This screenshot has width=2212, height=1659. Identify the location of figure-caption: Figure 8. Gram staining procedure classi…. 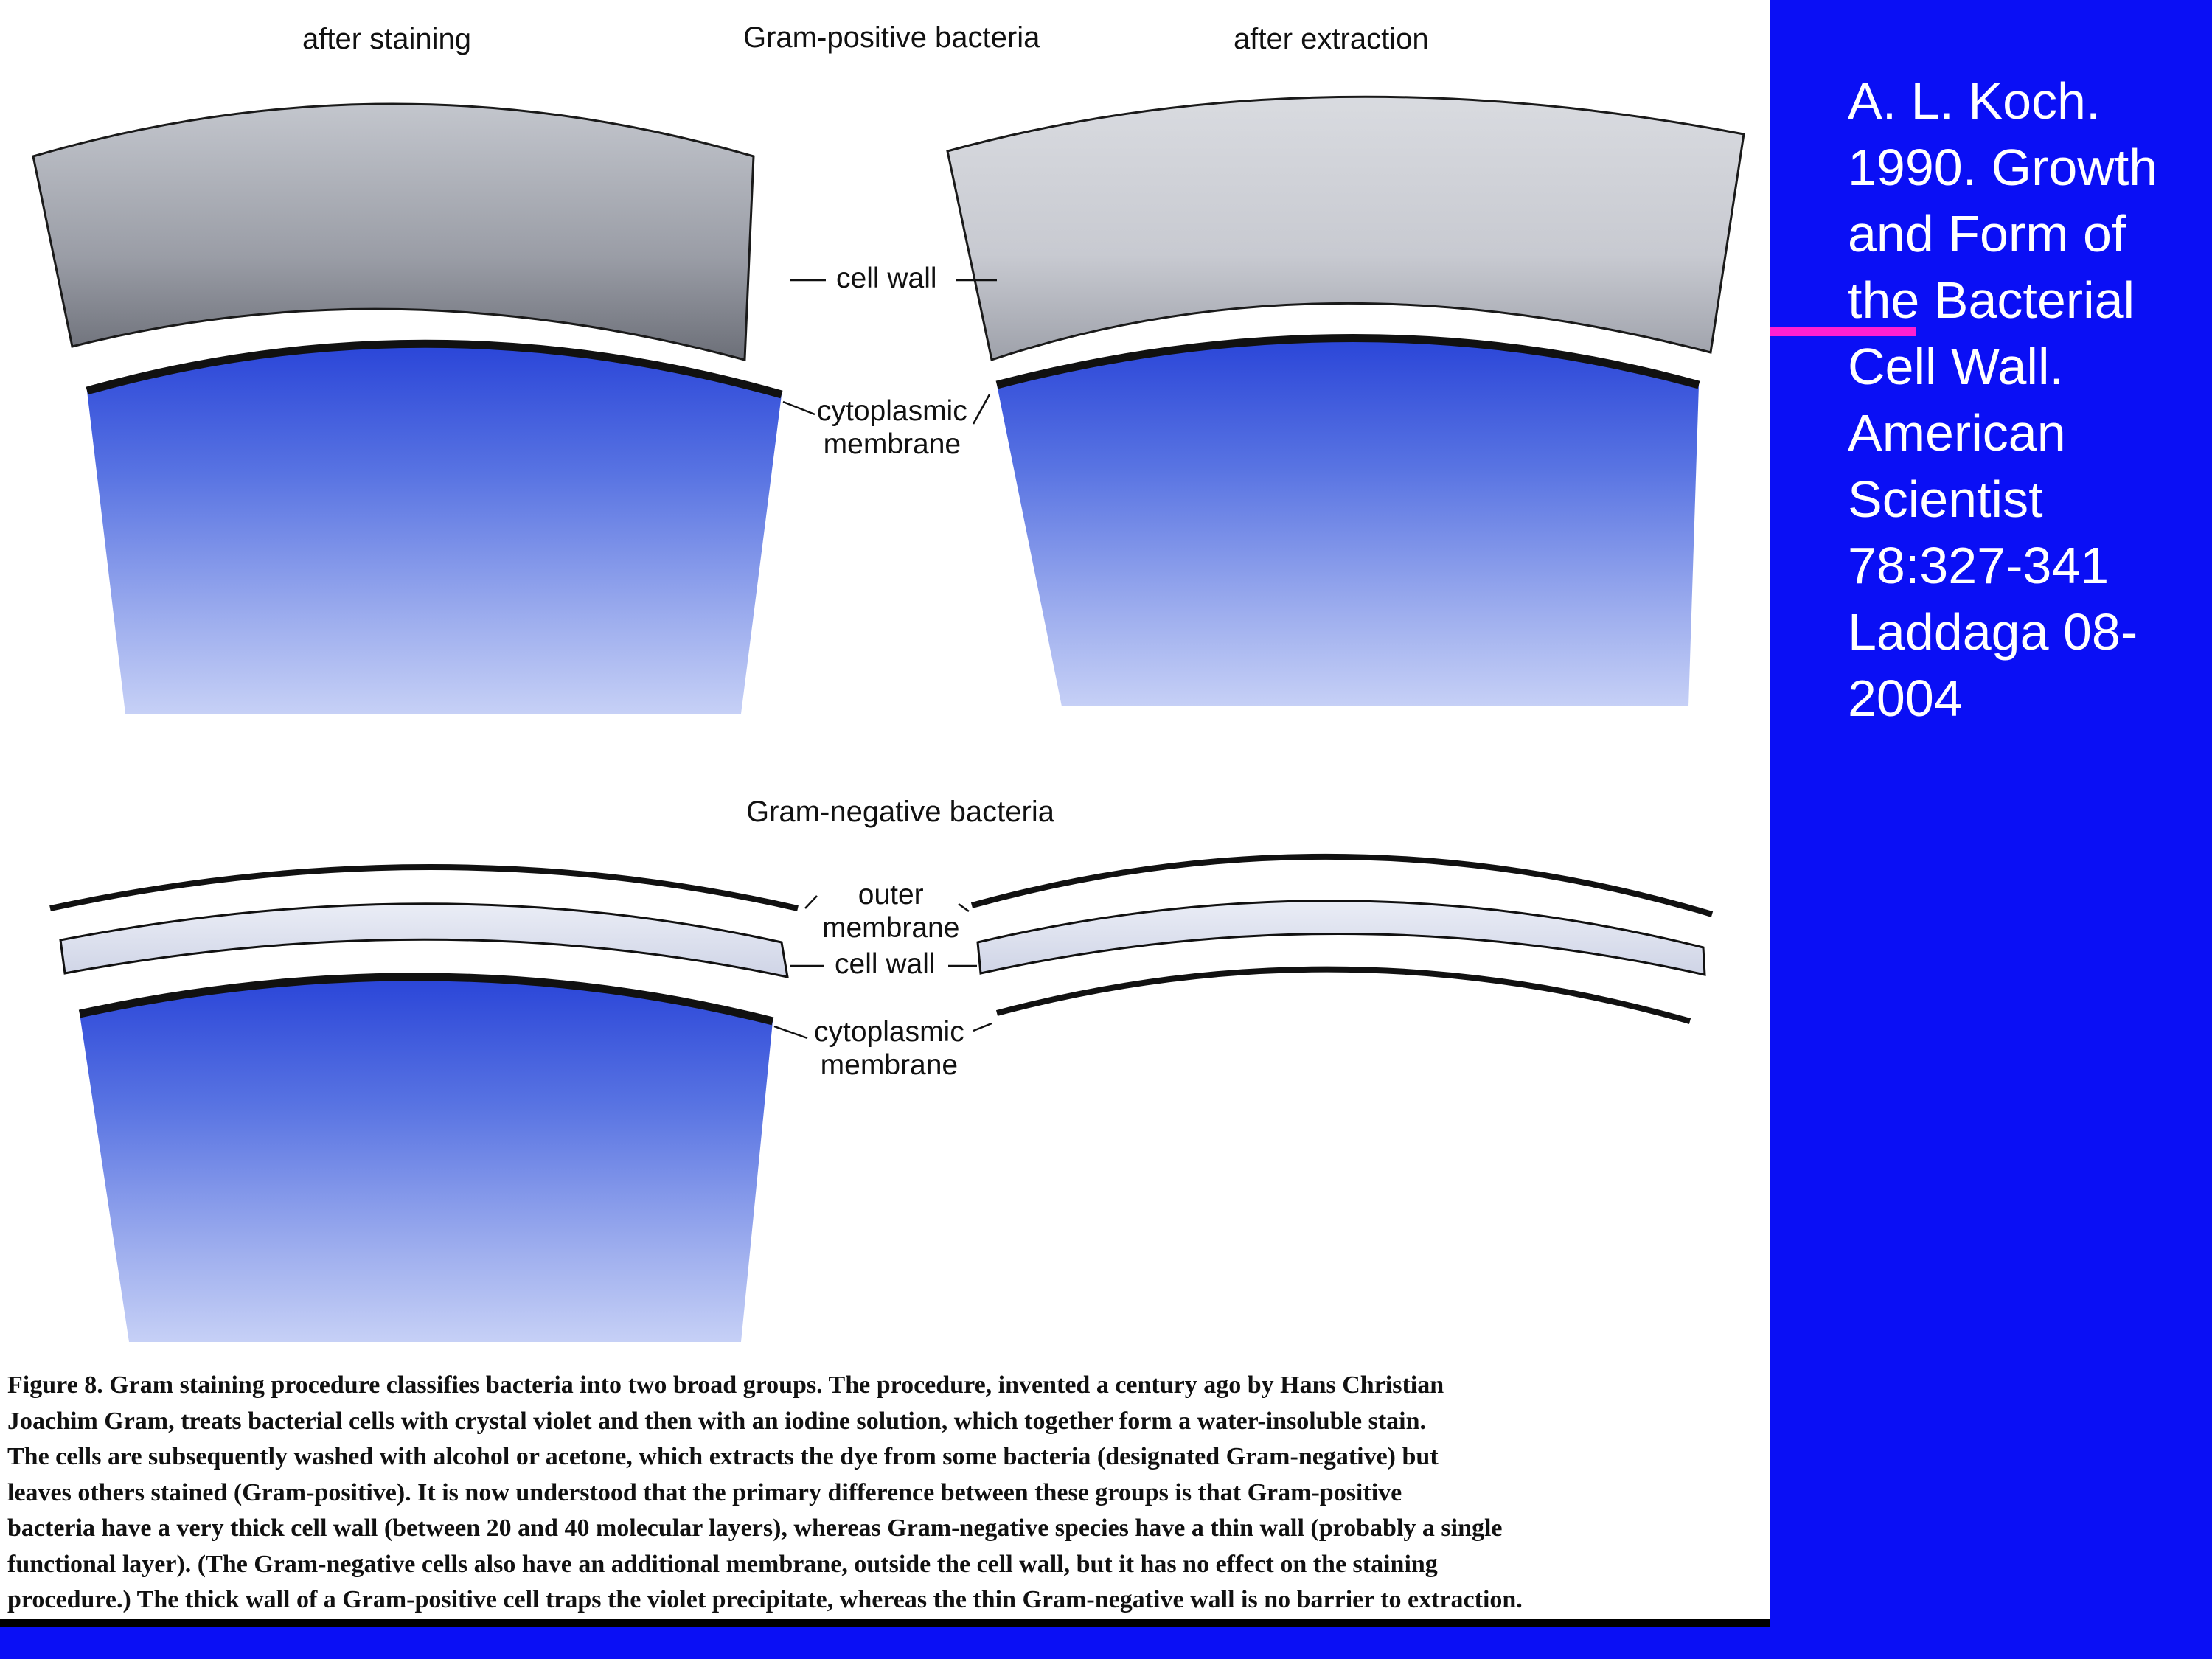
(886, 1493).